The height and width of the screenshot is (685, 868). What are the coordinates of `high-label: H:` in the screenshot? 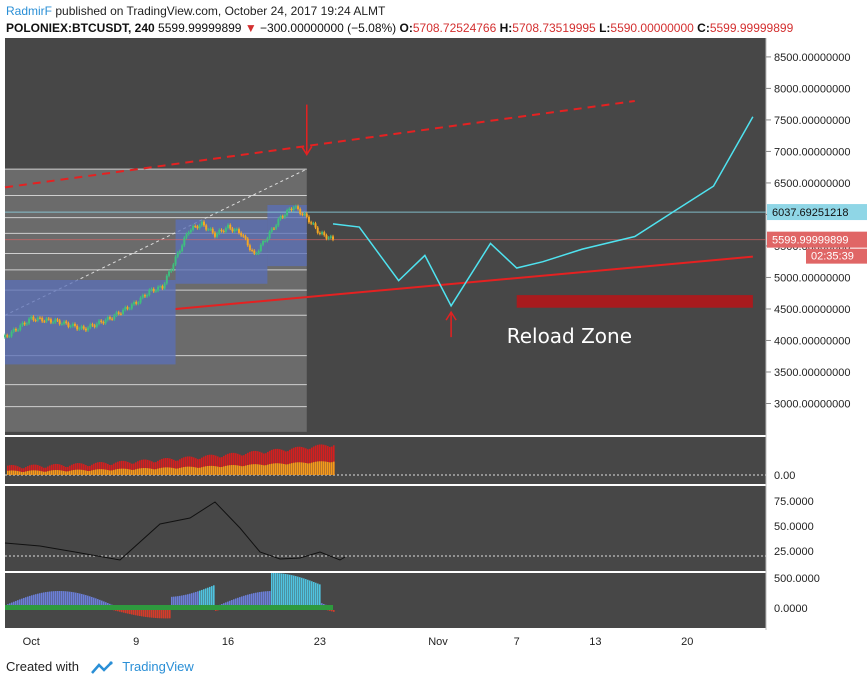 It's located at (506, 28).